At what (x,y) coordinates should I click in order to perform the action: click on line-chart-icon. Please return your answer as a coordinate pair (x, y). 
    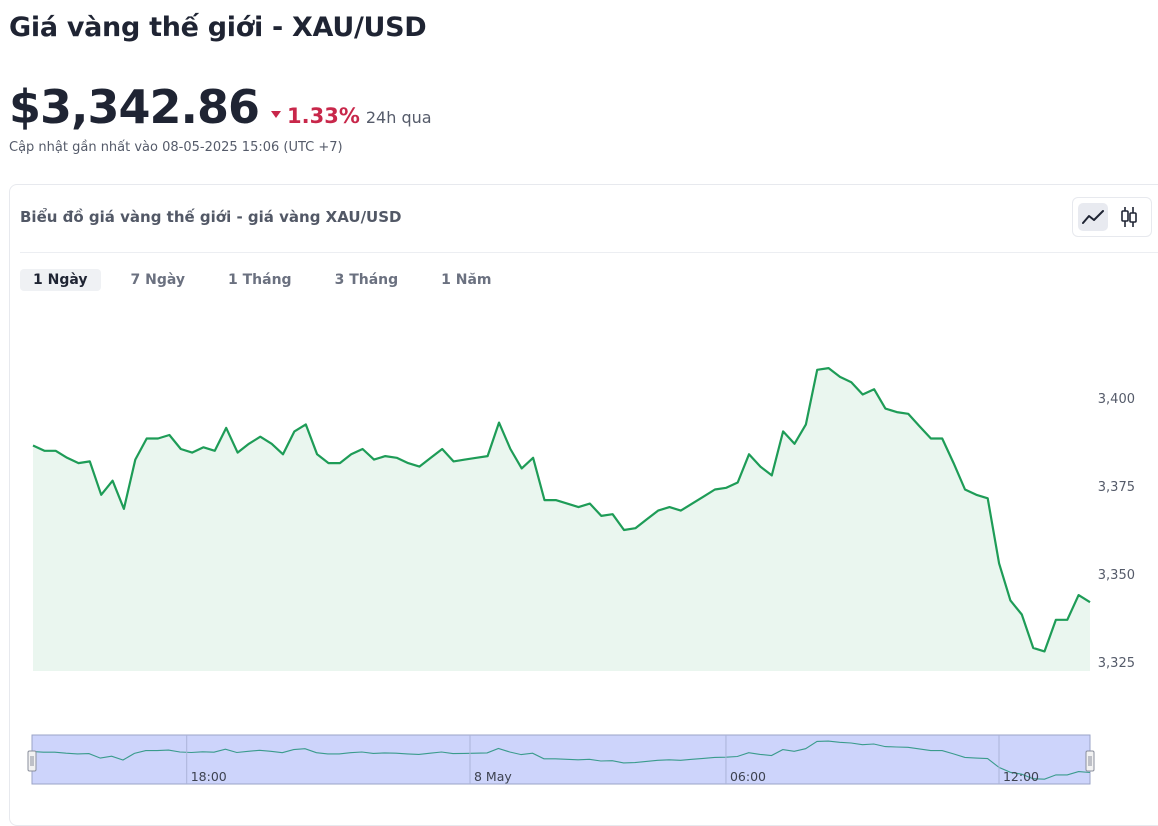
    Looking at the image, I should click on (1093, 217).